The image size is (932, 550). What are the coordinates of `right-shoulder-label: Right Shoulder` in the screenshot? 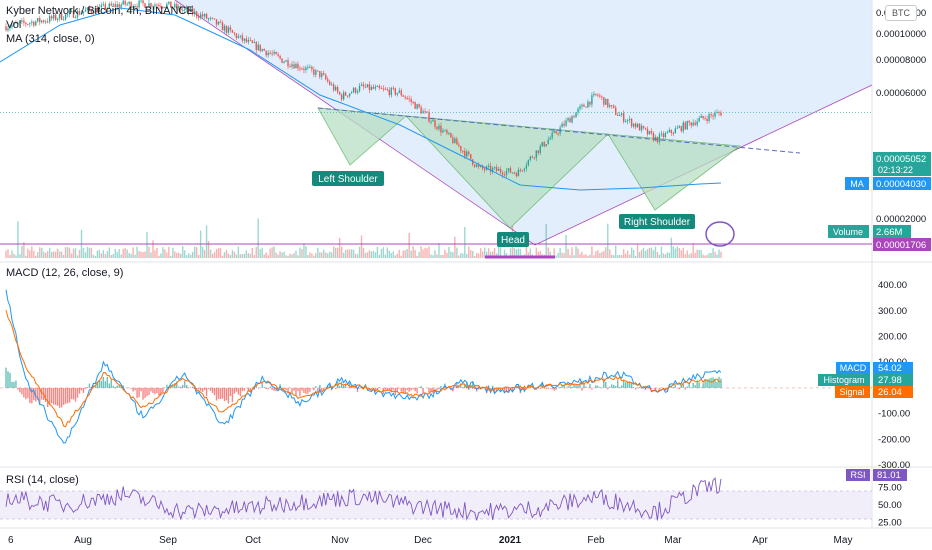 It's located at (657, 221).